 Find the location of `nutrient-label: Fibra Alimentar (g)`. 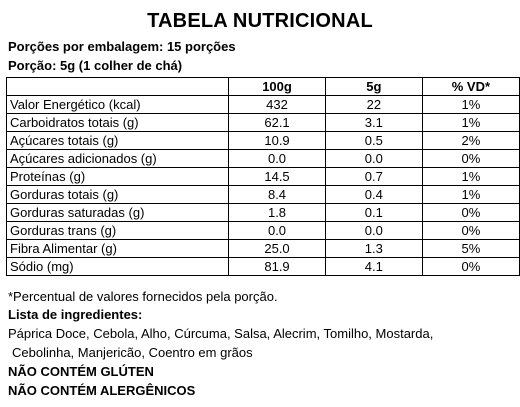

nutrient-label: Fibra Alimentar (g) is located at coordinates (117, 248).